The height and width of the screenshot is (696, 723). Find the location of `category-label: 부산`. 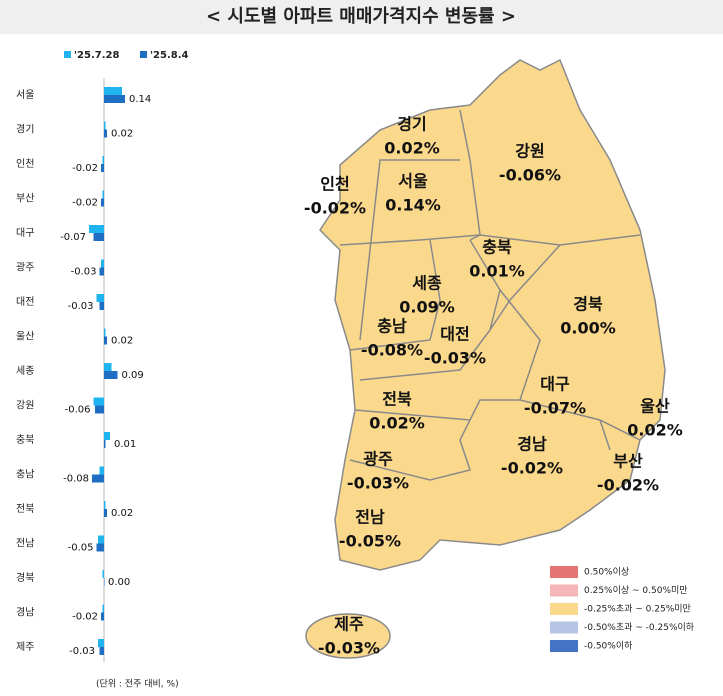

category-label: 부산 is located at coordinates (25, 199).